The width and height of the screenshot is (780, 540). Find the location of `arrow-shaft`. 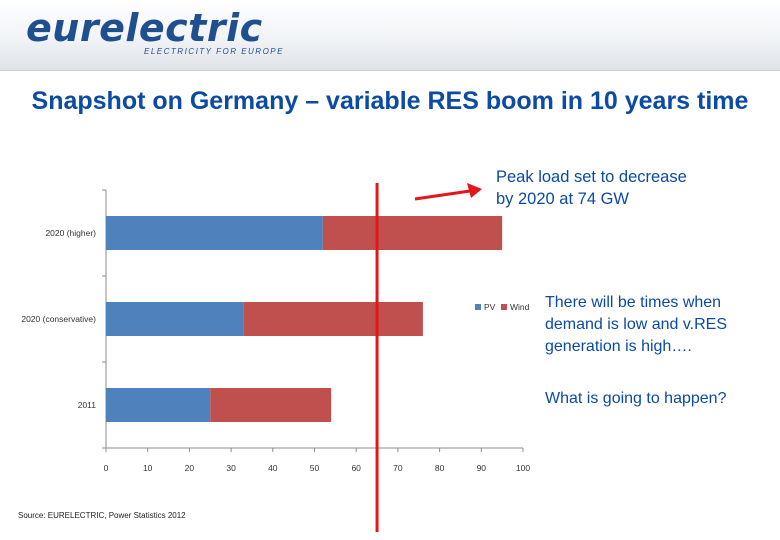

arrow-shaft is located at coordinates (442, 195).